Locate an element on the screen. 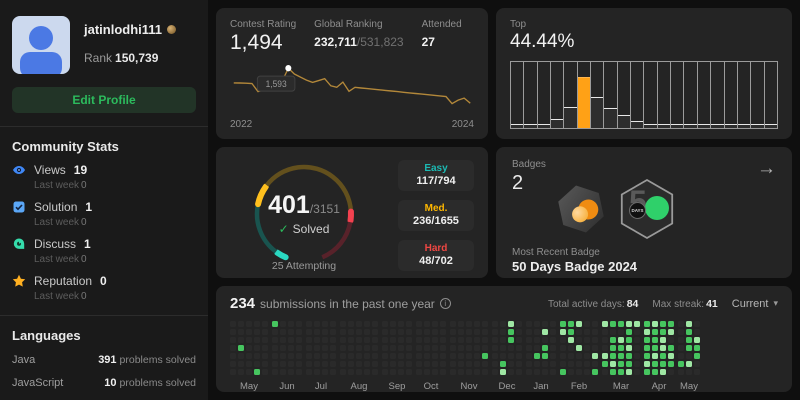 Image resolution: width=800 pixels, height=400 pixels. community-stats-title: Community Stats is located at coordinates (65, 146).